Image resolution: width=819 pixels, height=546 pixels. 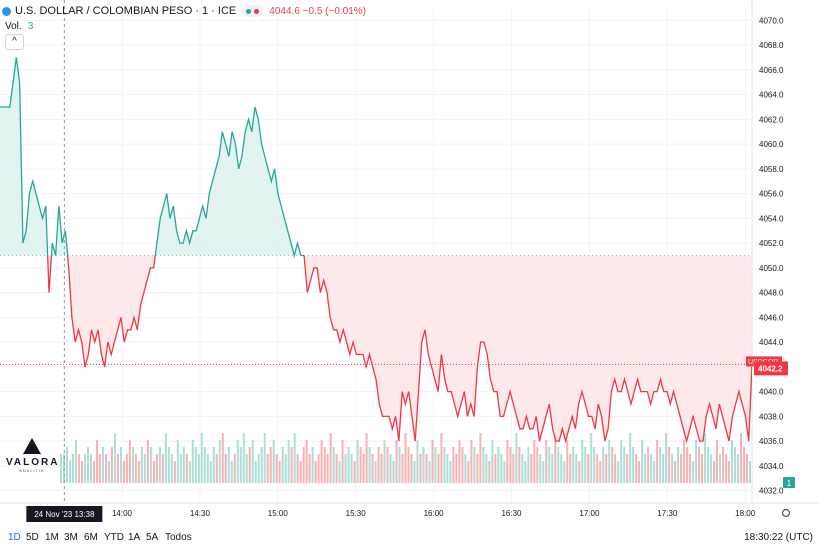 I want to click on x-tick-label: 18:00, so click(x=745, y=513).